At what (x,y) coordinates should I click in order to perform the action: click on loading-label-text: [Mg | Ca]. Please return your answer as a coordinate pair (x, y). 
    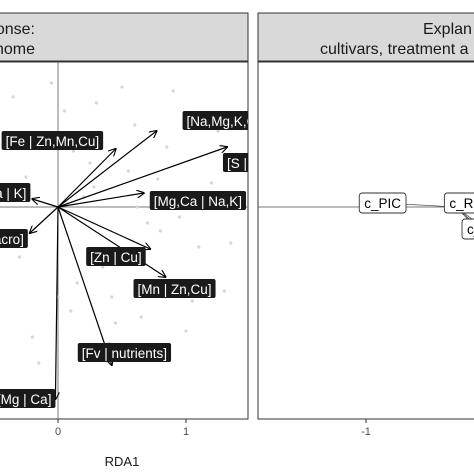
    Looking at the image, I should click on (25, 399).